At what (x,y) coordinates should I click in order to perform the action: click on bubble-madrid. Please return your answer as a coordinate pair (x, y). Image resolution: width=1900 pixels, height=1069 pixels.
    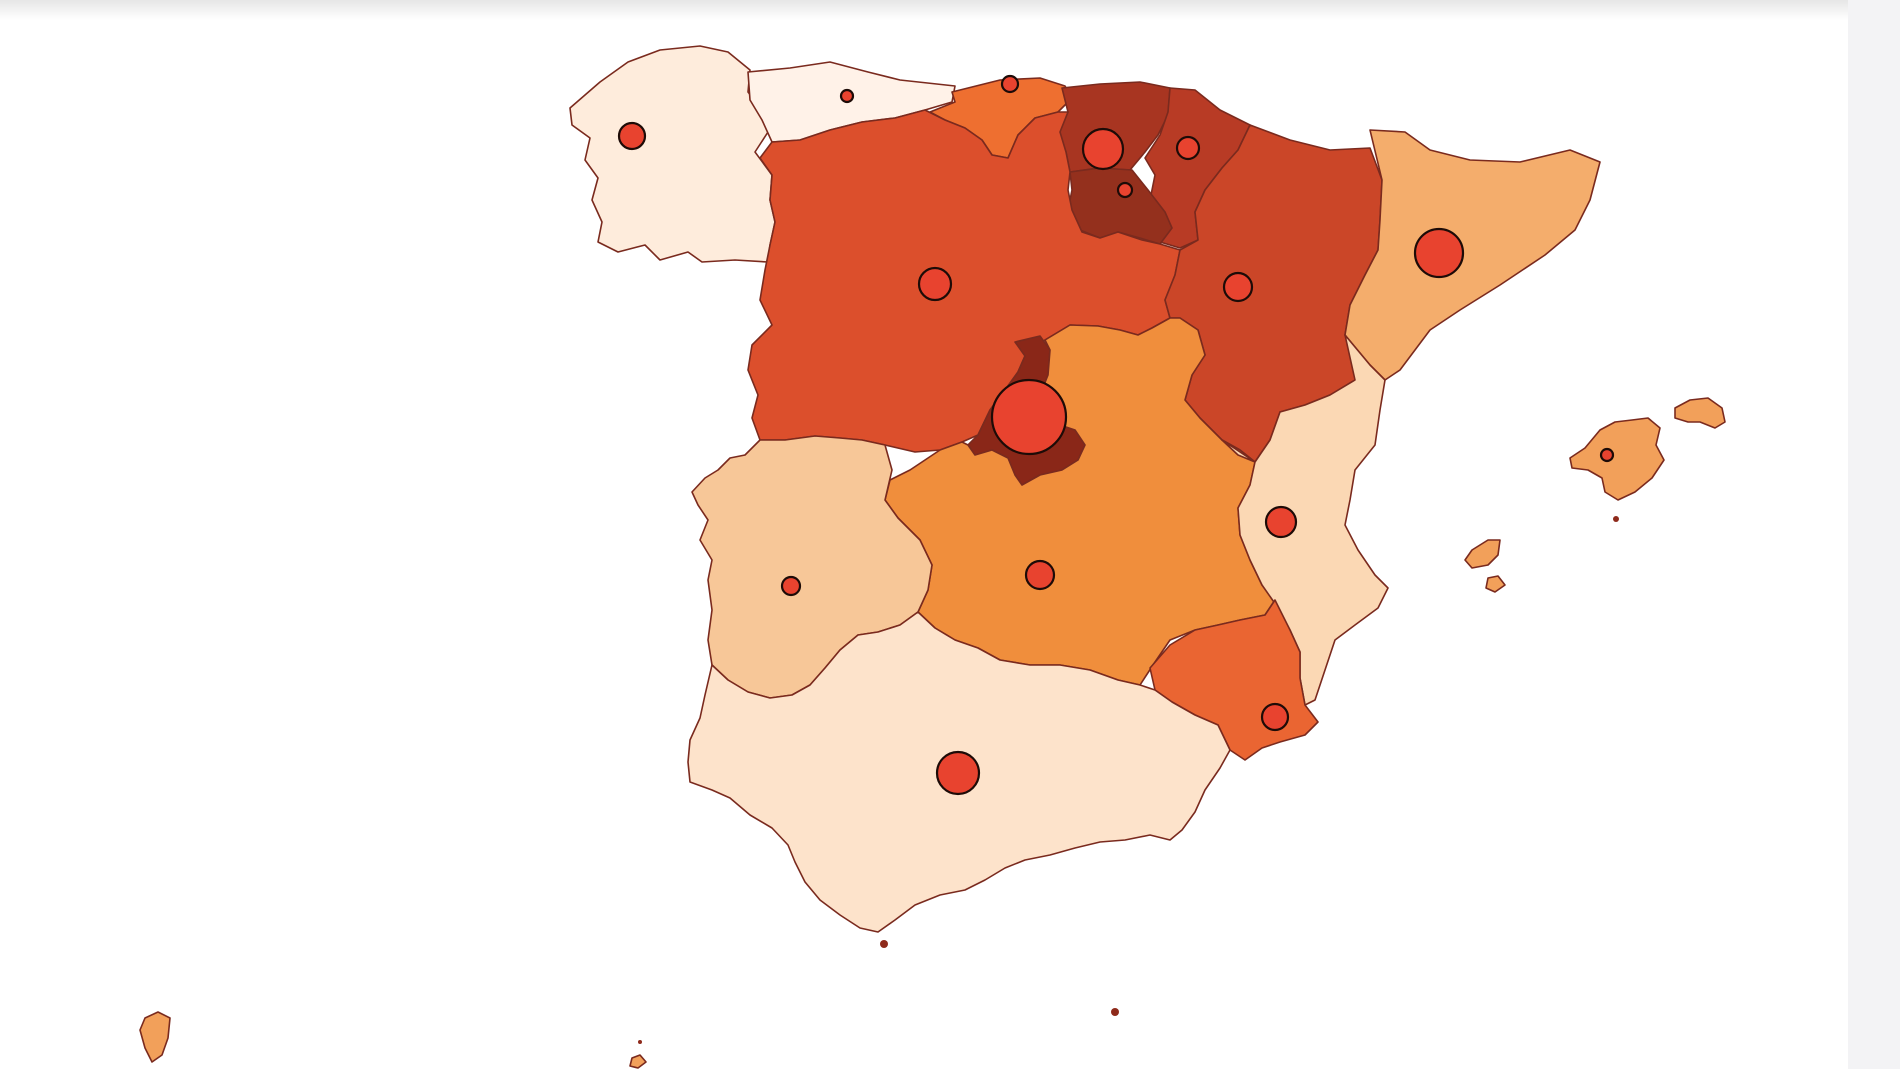
    Looking at the image, I should click on (1029, 417).